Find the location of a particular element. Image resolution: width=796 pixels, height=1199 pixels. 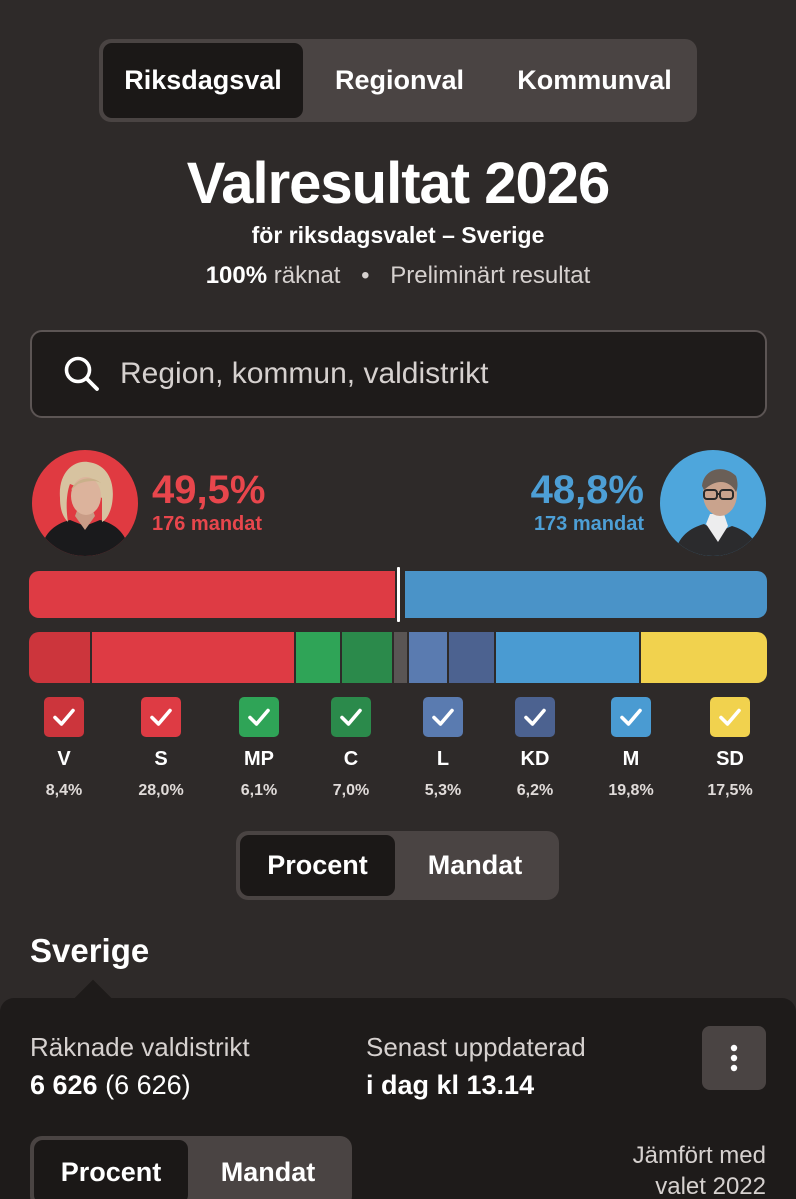

panel-pointer is located at coordinates (93, 998).